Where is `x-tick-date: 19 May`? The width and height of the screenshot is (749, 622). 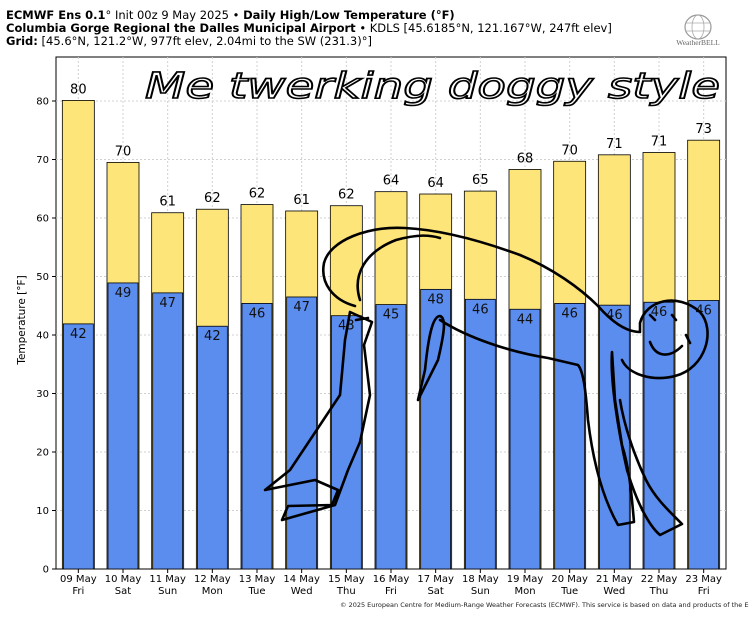
x-tick-date: 19 May is located at coordinates (525, 579).